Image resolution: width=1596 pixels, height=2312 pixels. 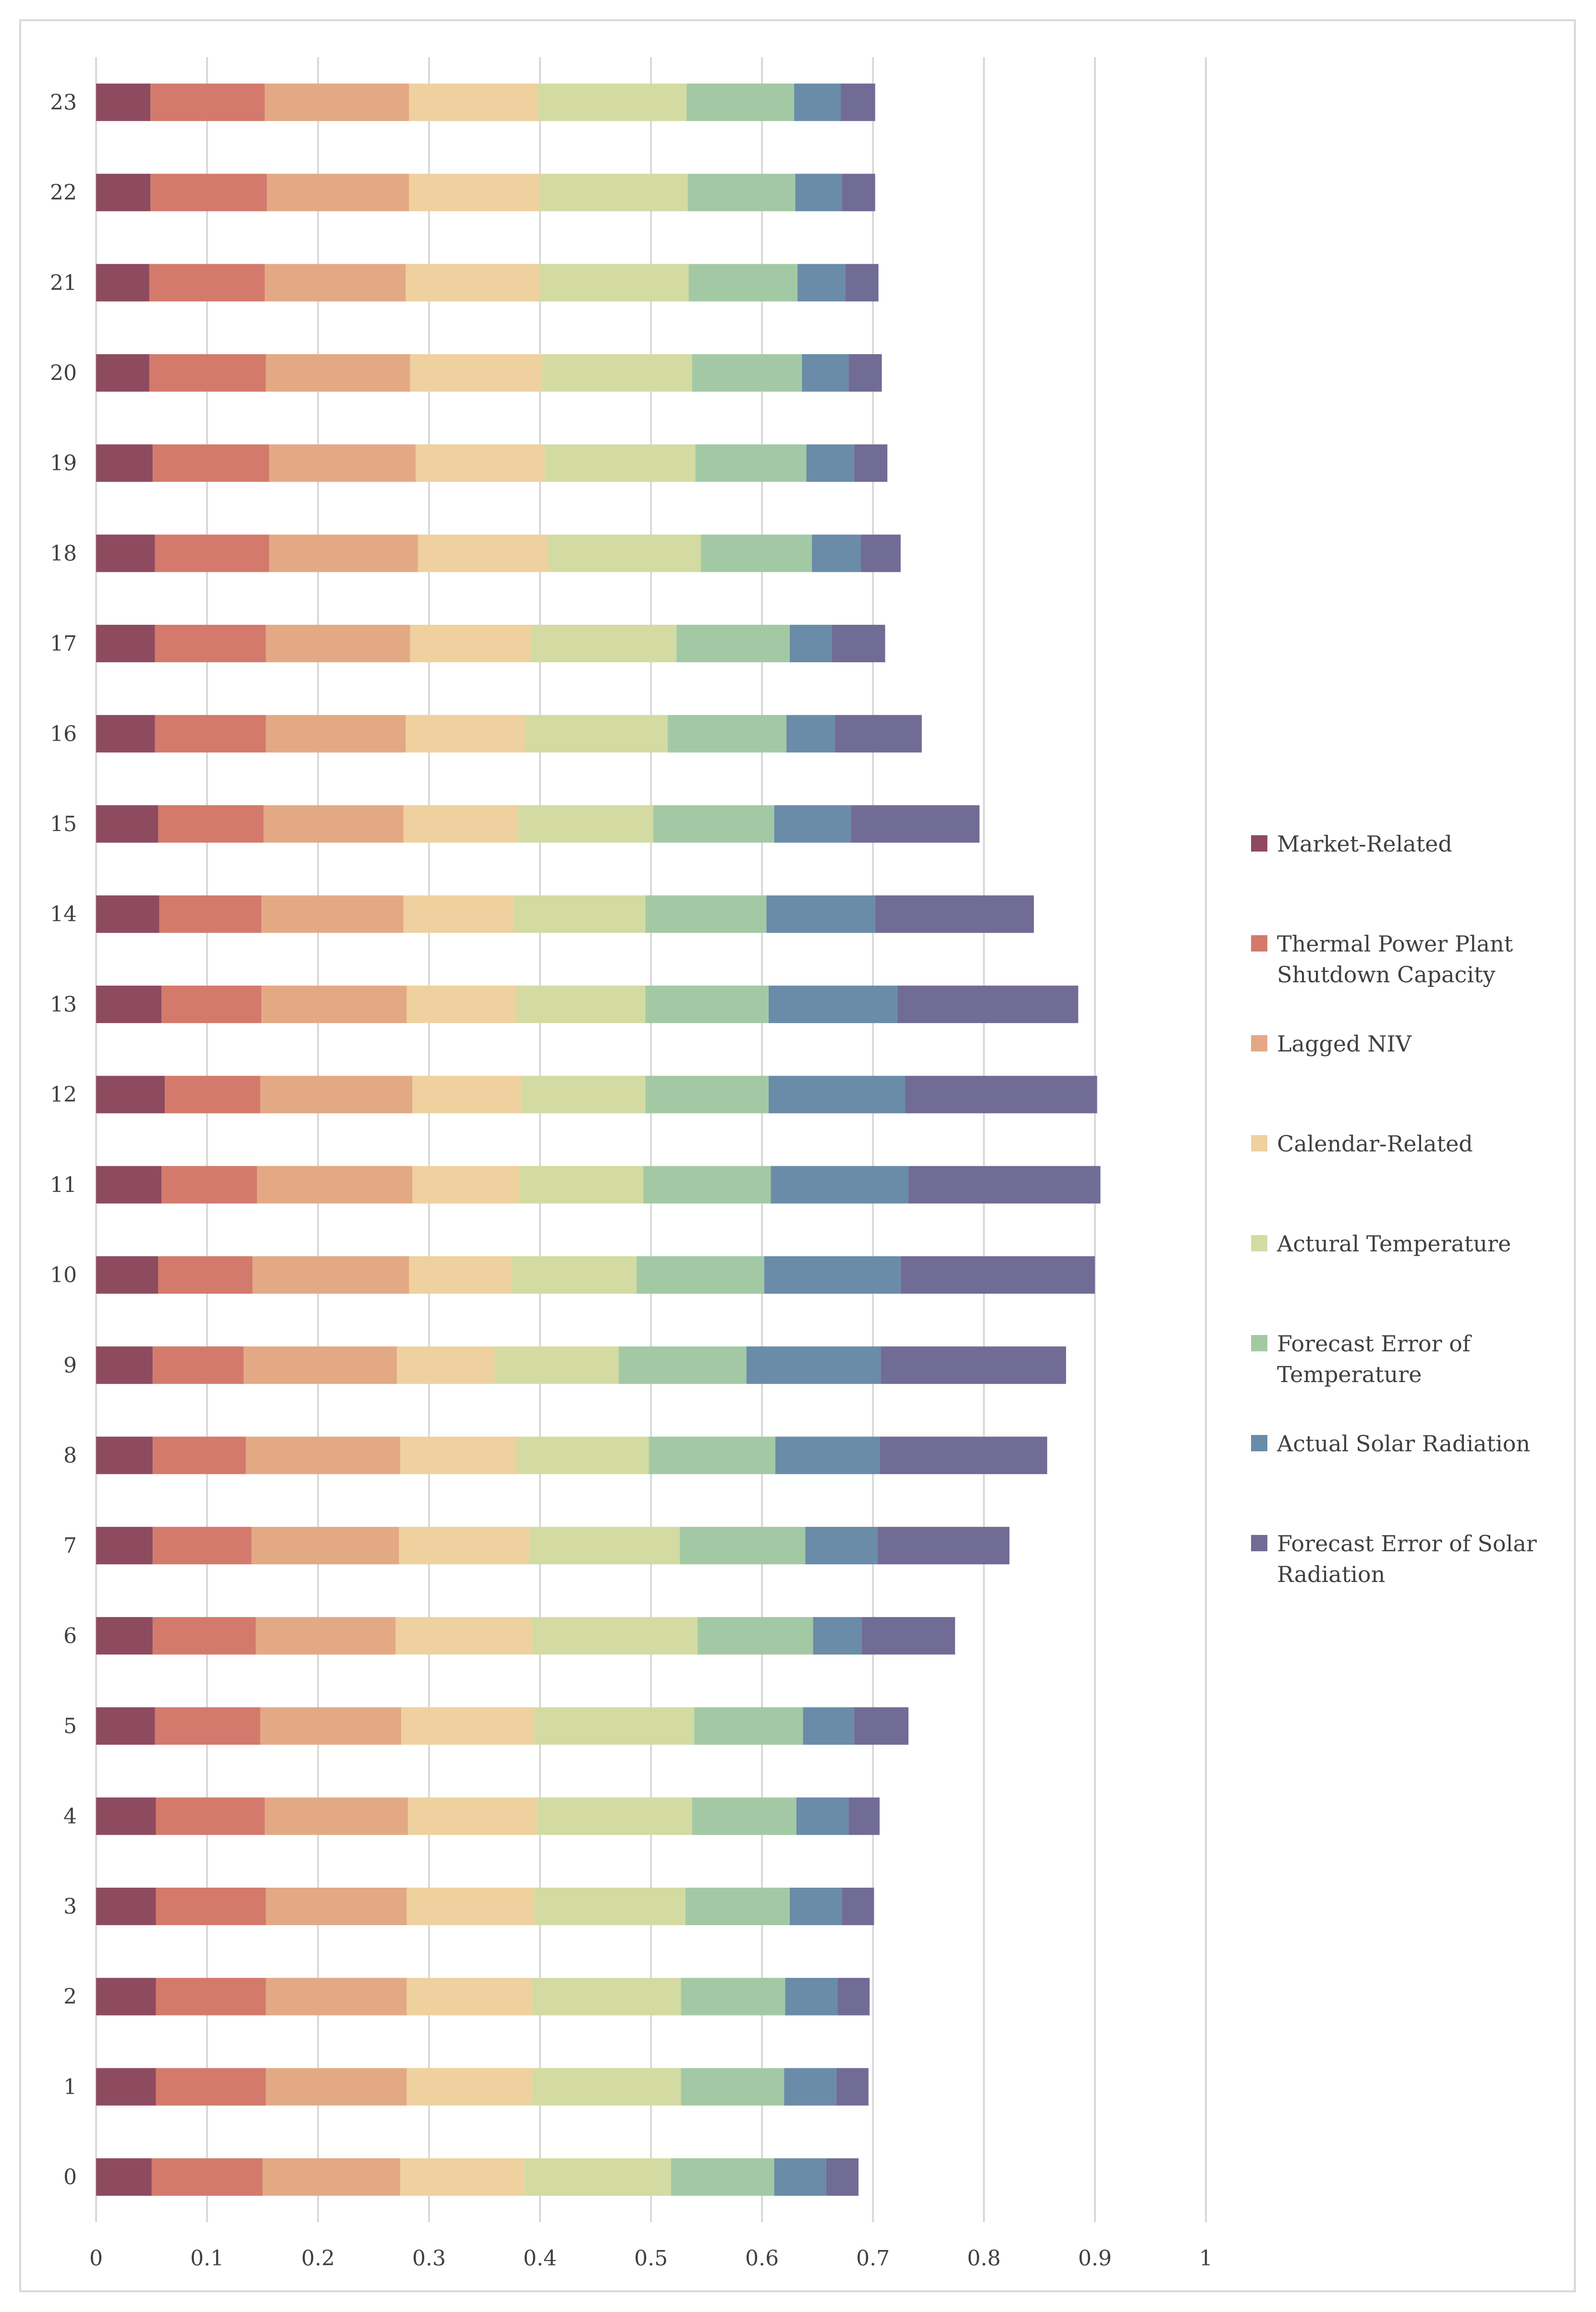 What do you see at coordinates (70, 1365) in the screenshot?
I see `y-tick-label: 9` at bounding box center [70, 1365].